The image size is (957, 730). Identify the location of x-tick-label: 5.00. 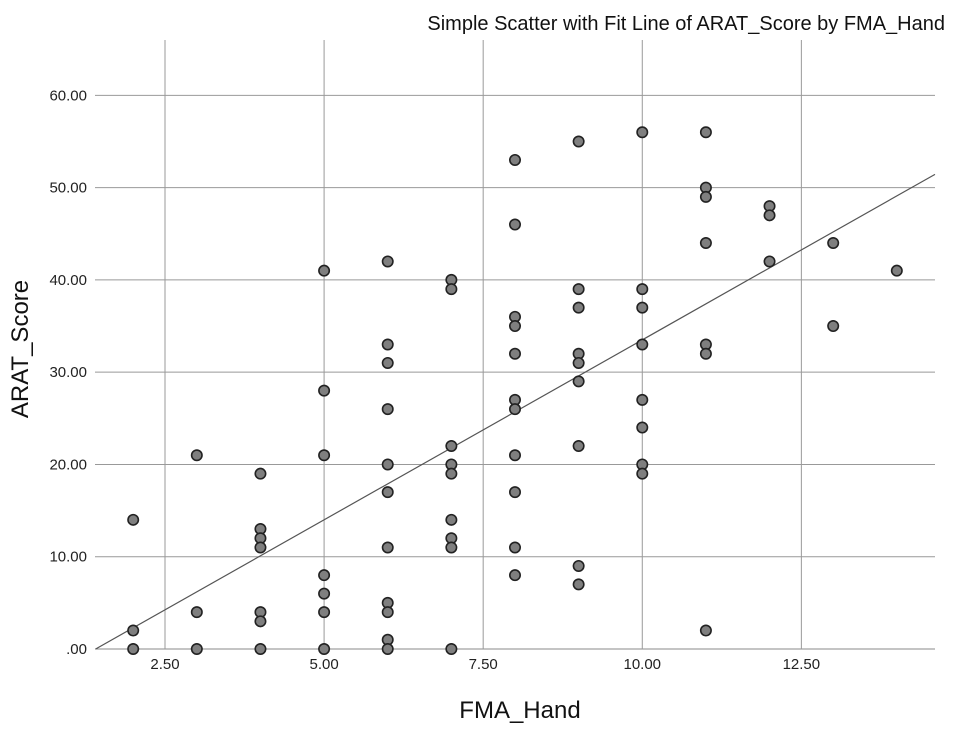
(323, 664).